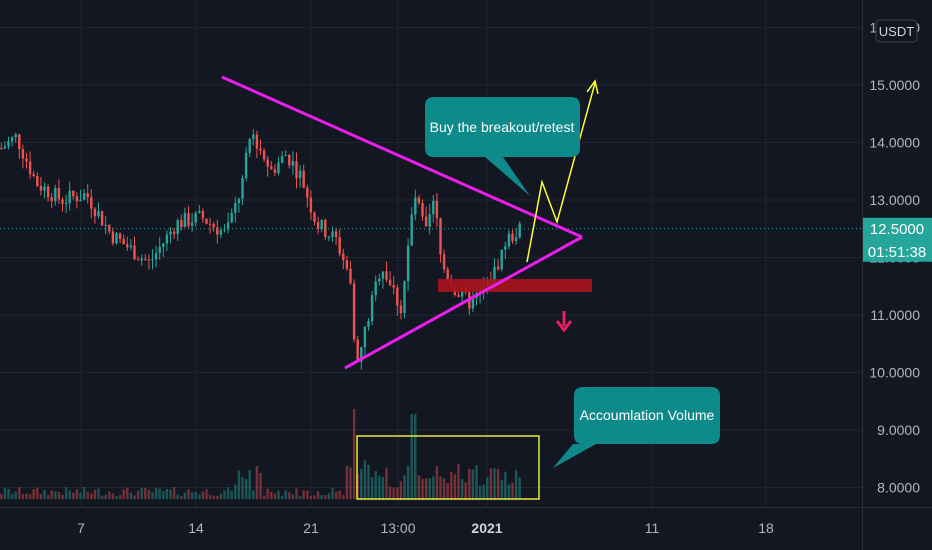 This screenshot has width=932, height=550. I want to click on time-tick-label: 7, so click(81, 528).